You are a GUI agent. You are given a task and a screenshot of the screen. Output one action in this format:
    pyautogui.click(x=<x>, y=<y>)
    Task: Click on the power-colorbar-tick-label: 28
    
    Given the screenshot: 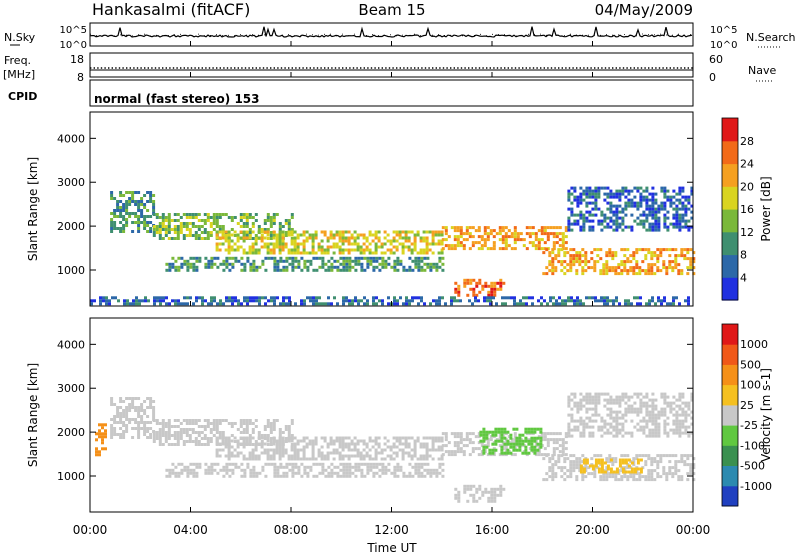 What is the action you would take?
    pyautogui.click(x=747, y=141)
    